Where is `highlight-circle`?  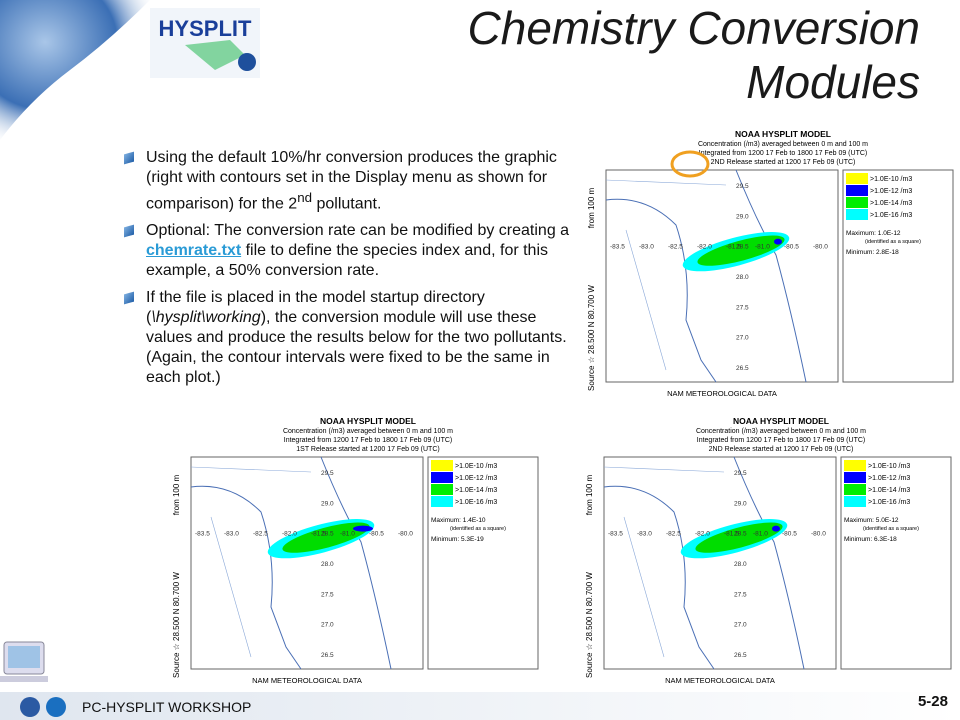 highlight-circle is located at coordinates (690, 164).